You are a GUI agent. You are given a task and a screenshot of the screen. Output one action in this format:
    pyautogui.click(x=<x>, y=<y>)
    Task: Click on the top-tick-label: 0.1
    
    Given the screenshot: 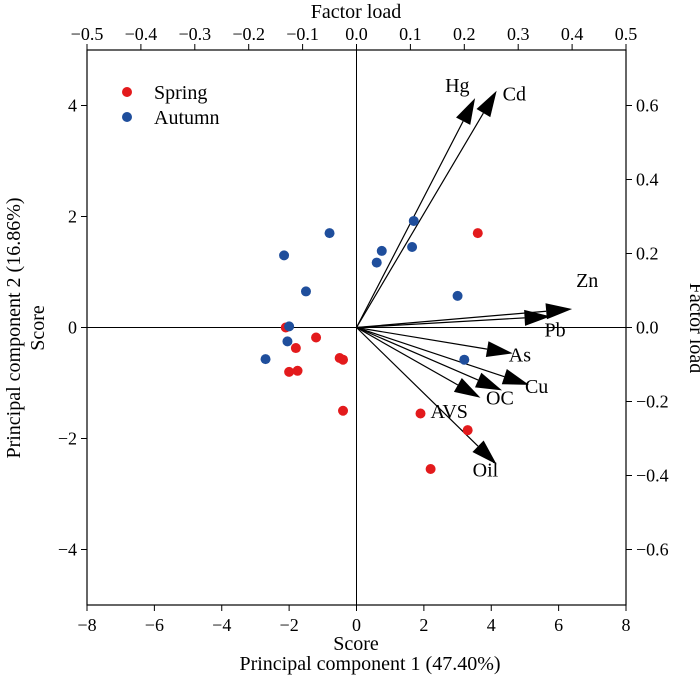 What is the action you would take?
    pyautogui.click(x=410, y=34)
    